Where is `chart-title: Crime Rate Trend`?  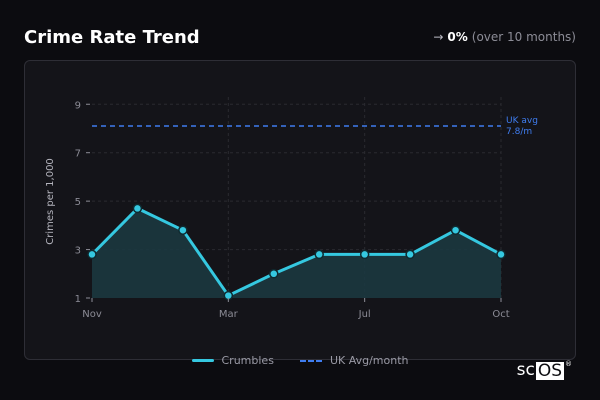 chart-title: Crime Rate Trend is located at coordinates (112, 37).